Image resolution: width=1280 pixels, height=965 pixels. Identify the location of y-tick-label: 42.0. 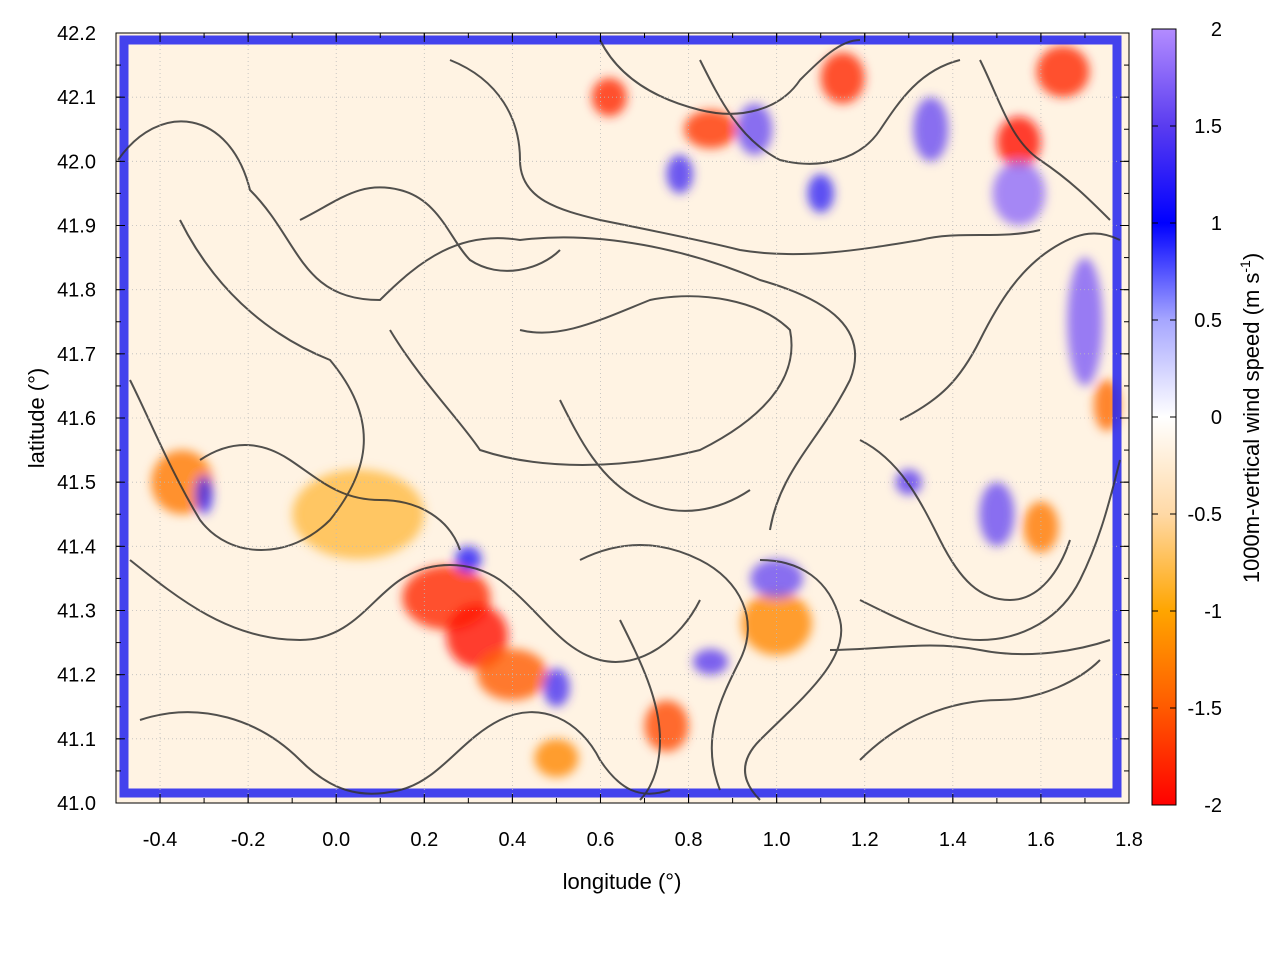
(76, 162).